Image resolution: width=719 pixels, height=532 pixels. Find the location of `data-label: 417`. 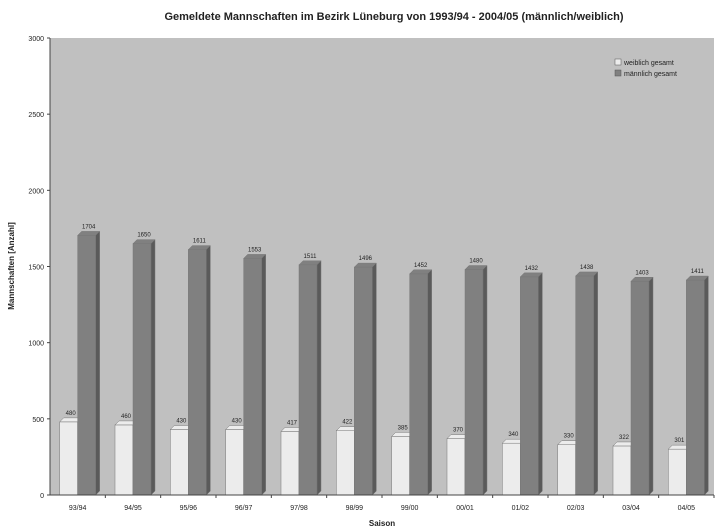

data-label: 417 is located at coordinates (292, 423).